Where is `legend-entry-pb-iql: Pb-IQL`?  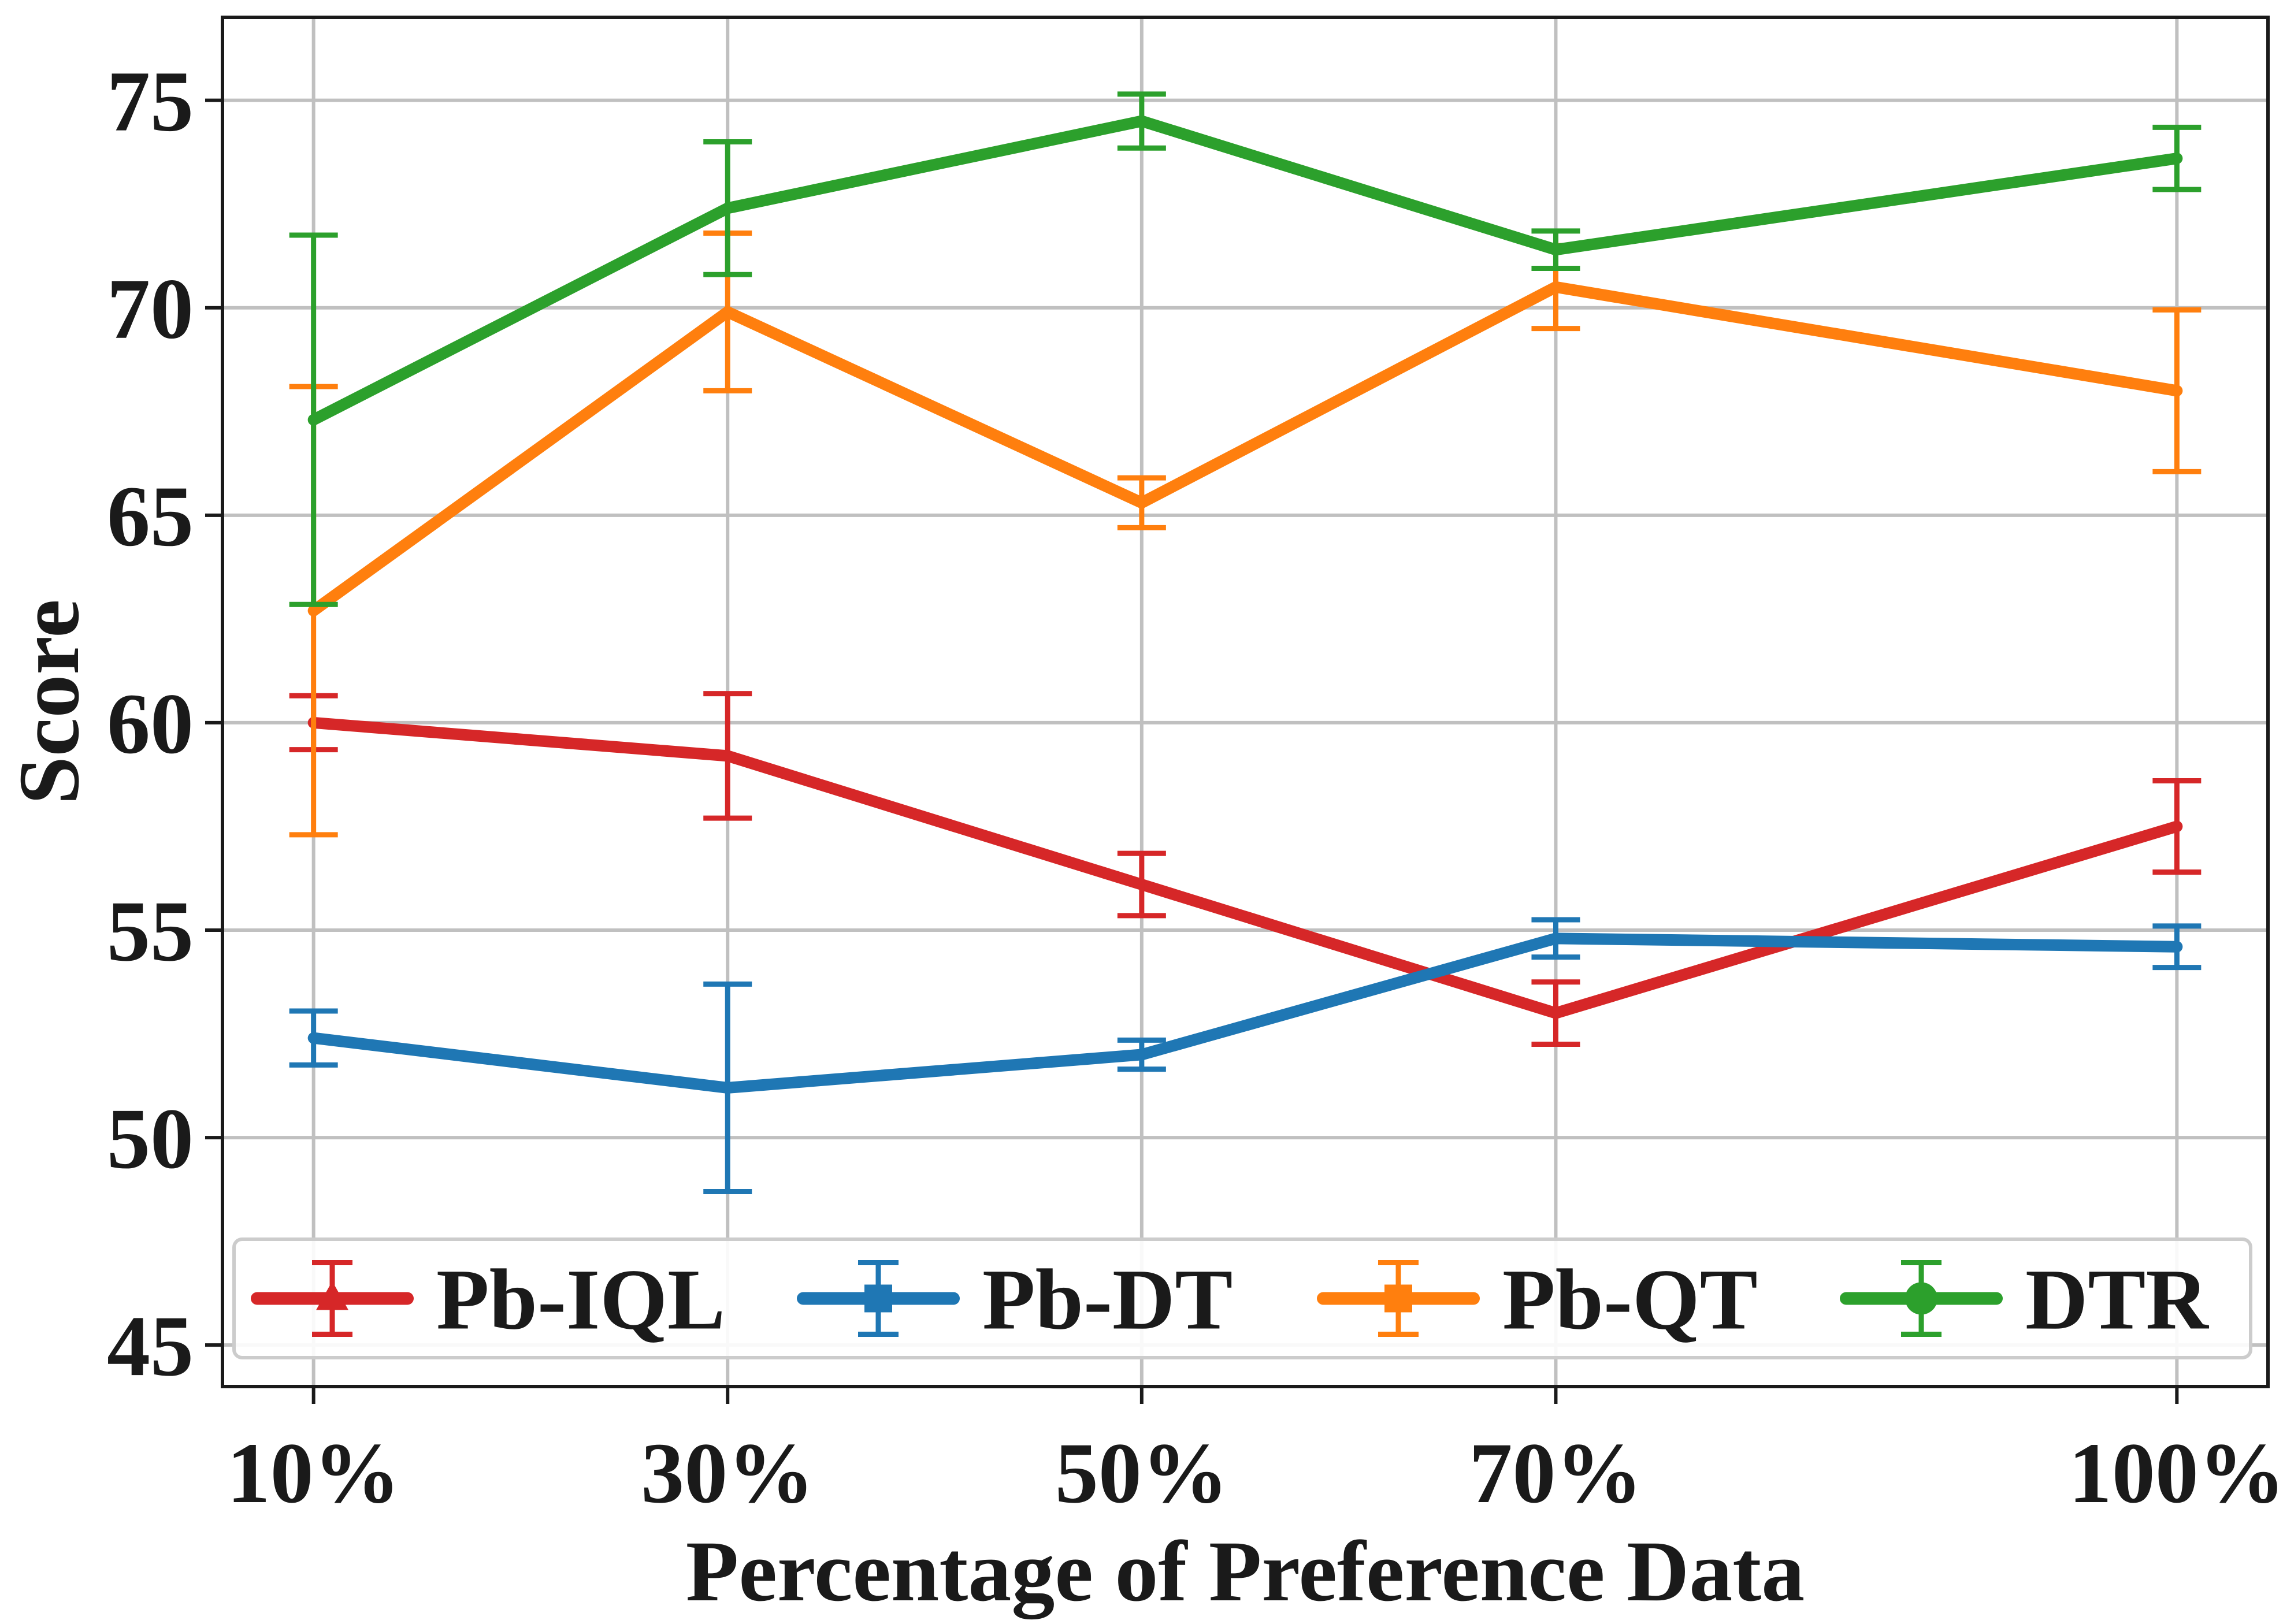
legend-entry-pb-iql: Pb-IQL is located at coordinates (488, 1300).